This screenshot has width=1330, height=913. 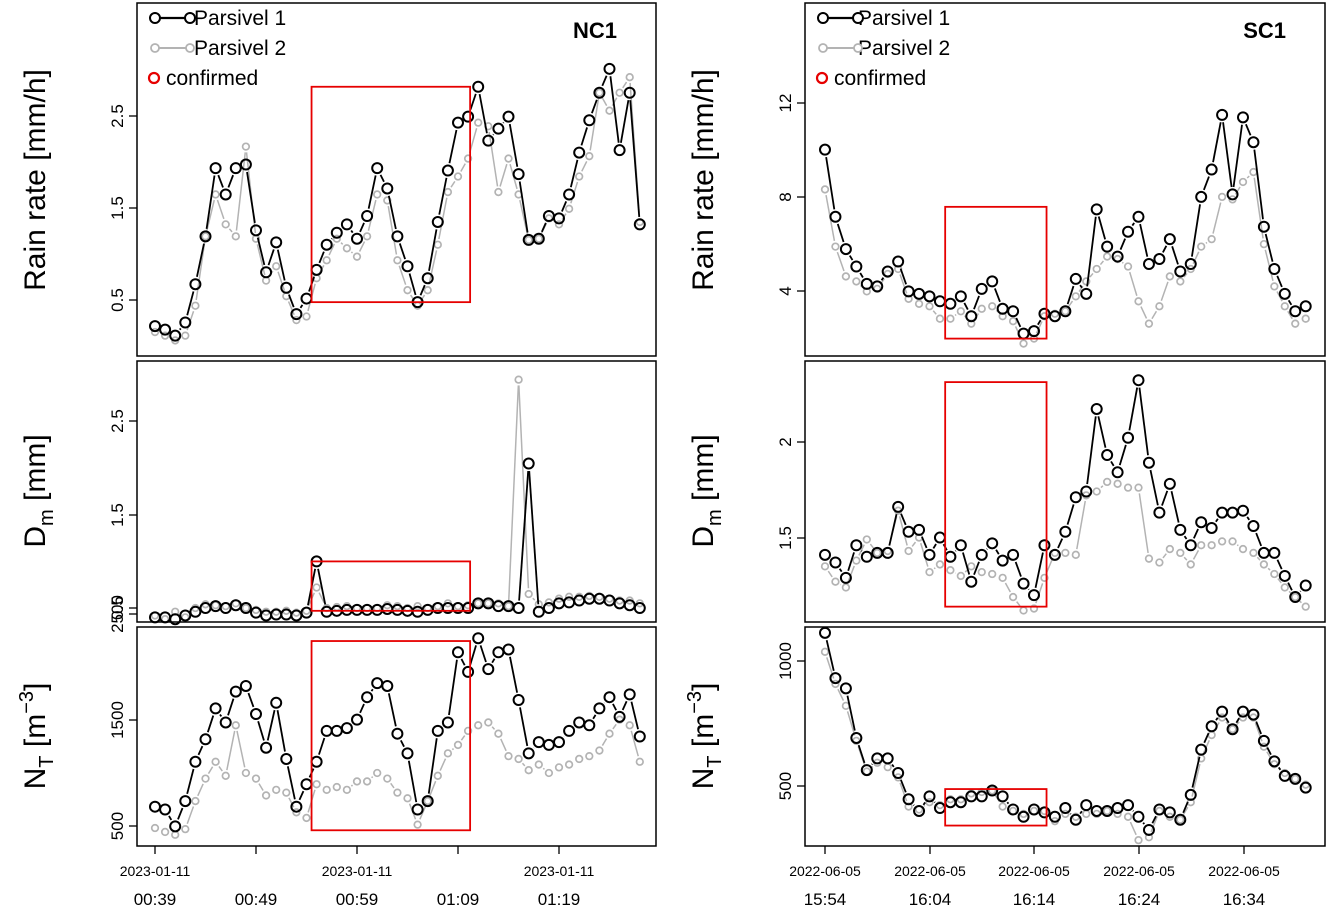 What do you see at coordinates (155, 899) in the screenshot?
I see `x-tick-time: 00:39` at bounding box center [155, 899].